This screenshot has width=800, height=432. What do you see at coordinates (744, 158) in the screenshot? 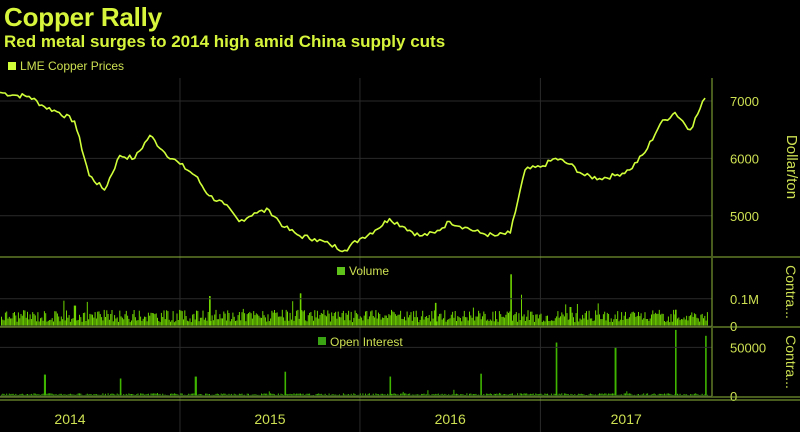
I see `price-tick-label: 6000` at bounding box center [744, 158].